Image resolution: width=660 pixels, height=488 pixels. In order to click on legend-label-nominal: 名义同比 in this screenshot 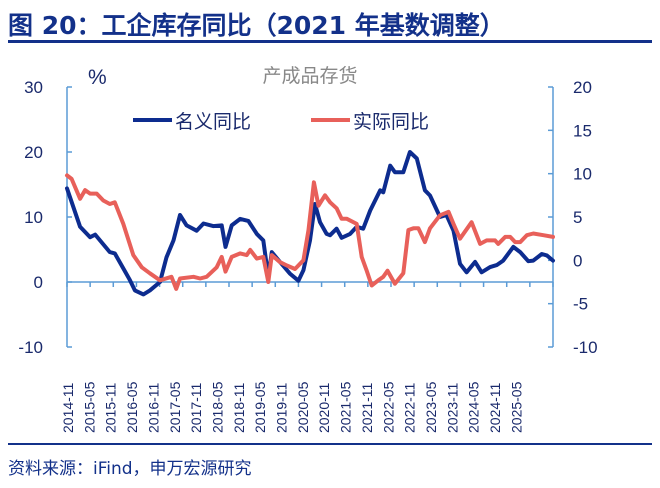, I will do `click(213, 122)`.